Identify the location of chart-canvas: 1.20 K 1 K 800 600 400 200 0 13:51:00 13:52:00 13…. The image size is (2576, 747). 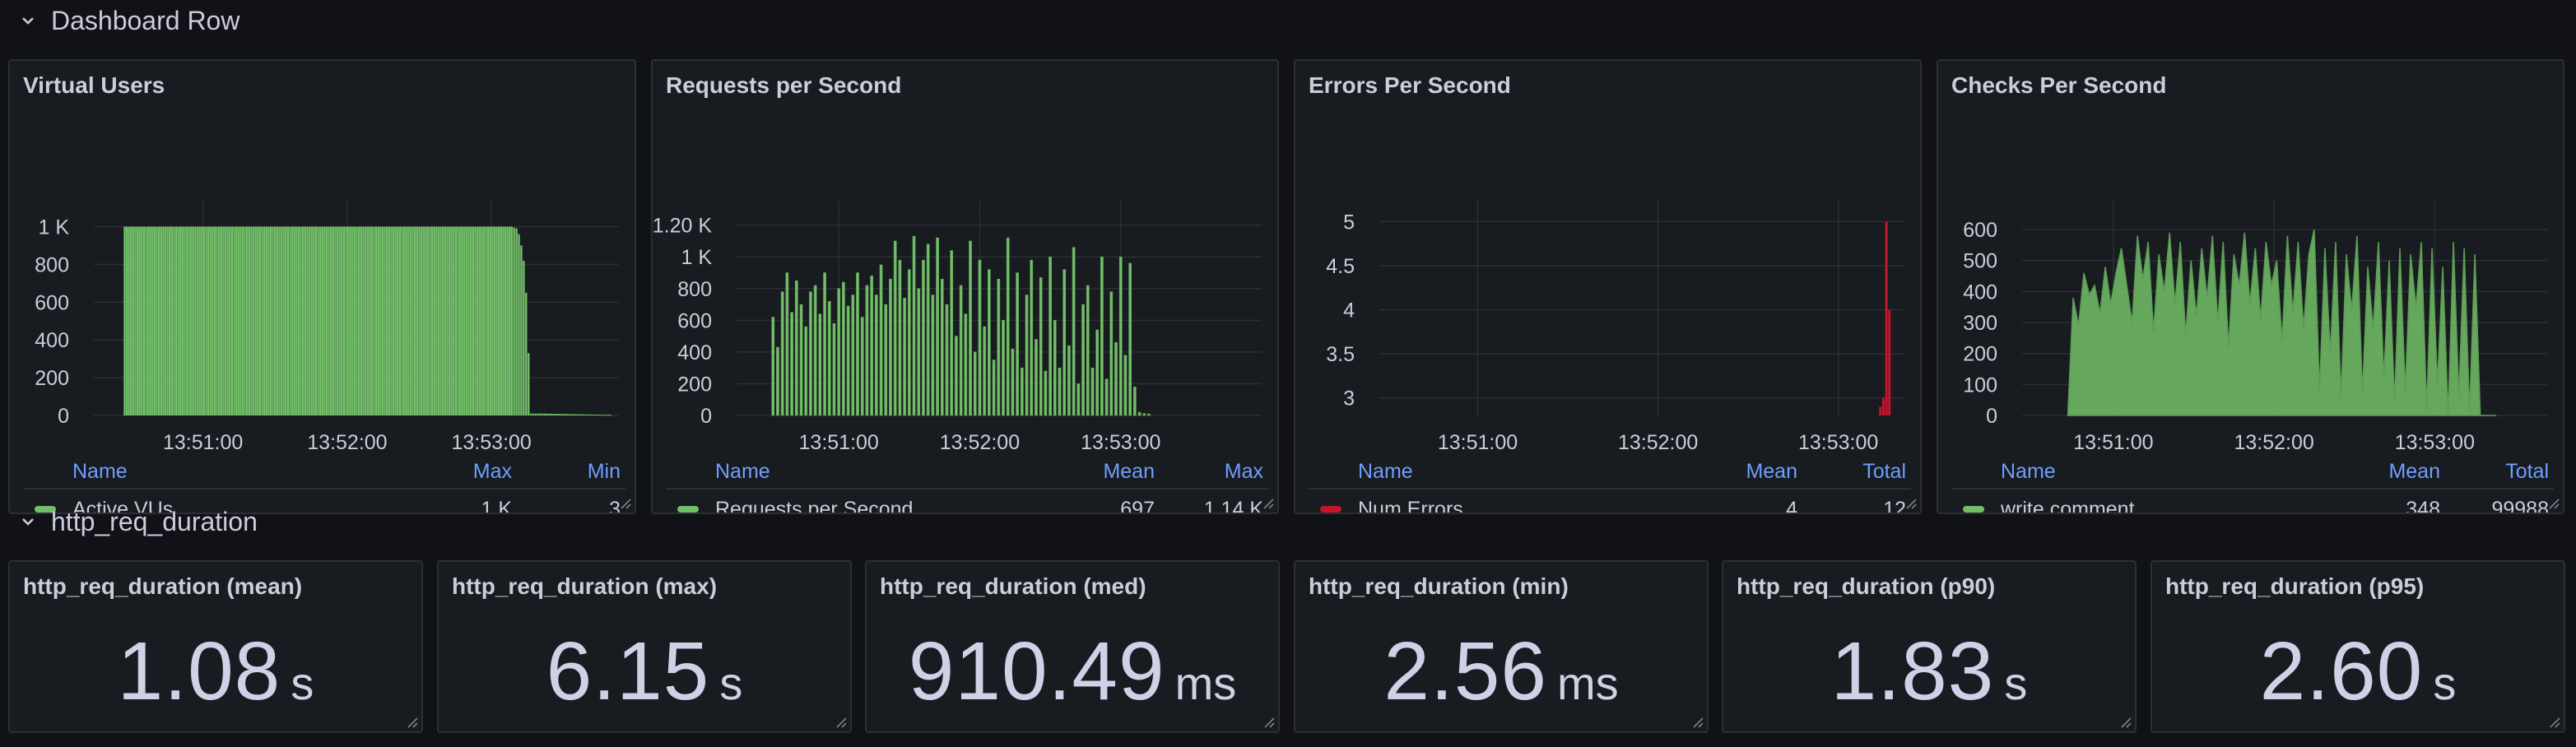
(966, 287).